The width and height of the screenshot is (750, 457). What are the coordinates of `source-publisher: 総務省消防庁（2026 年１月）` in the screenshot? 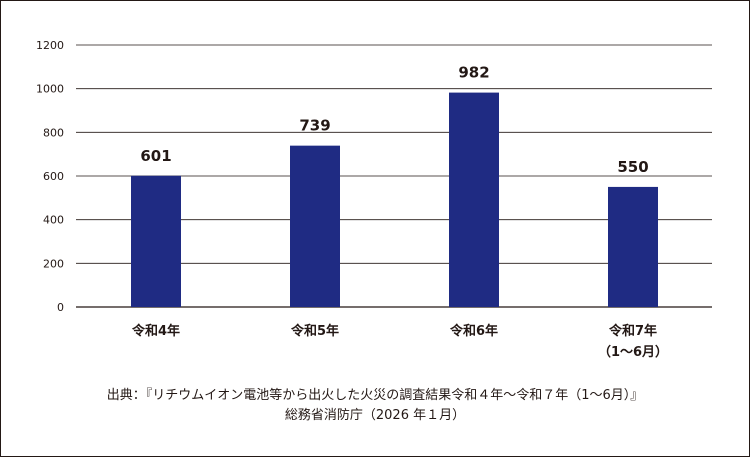 It's located at (375, 415).